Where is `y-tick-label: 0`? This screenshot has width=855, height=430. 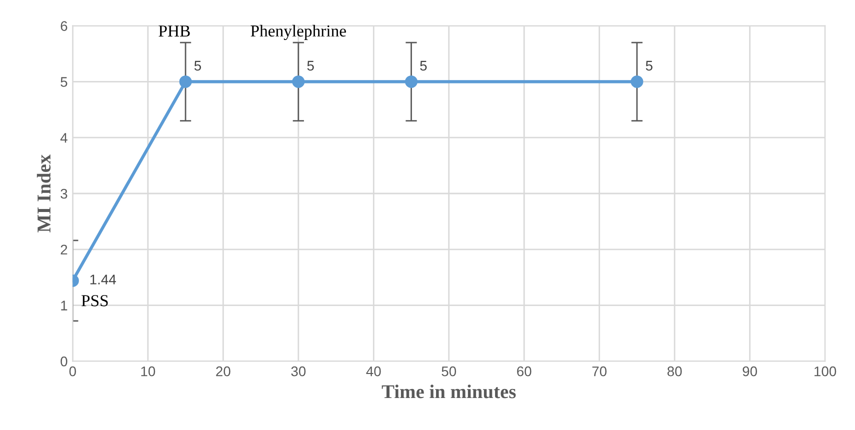 y-tick-label: 0 is located at coordinates (64, 361).